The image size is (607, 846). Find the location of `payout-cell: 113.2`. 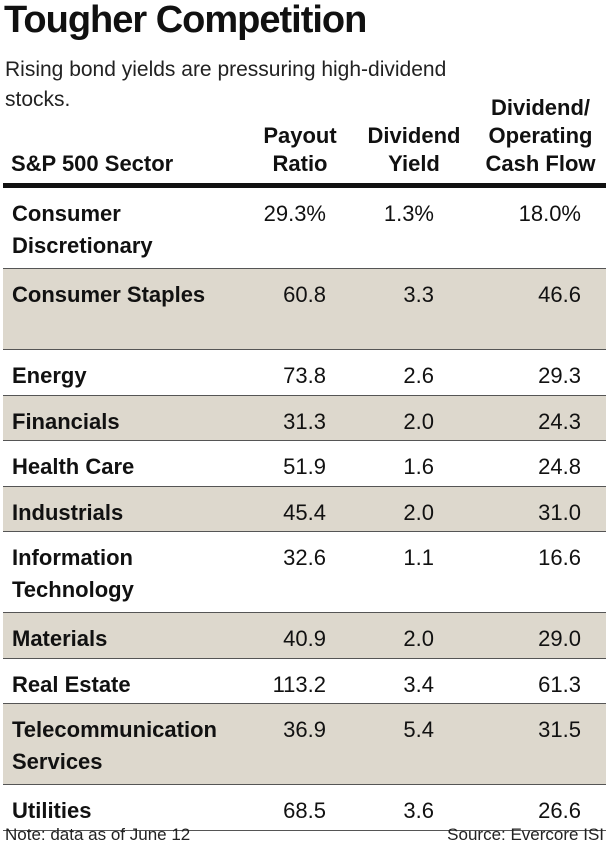

payout-cell: 113.2 is located at coordinates (299, 684).